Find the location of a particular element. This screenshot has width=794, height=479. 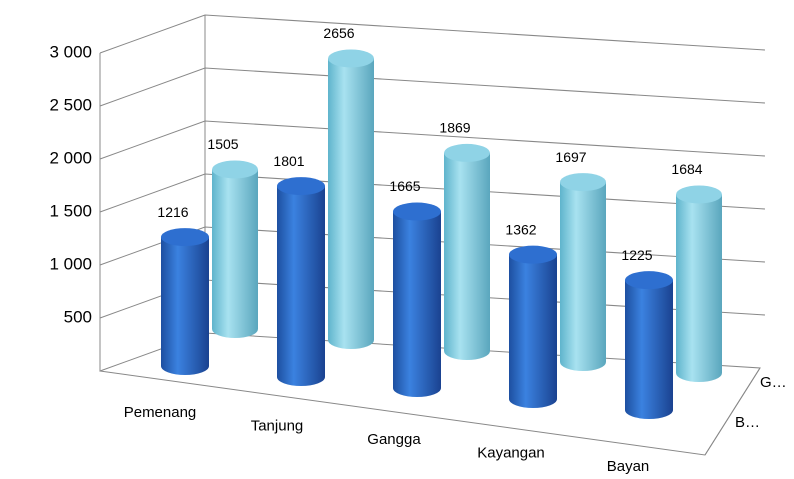

value-label: 1216 is located at coordinates (172, 212).